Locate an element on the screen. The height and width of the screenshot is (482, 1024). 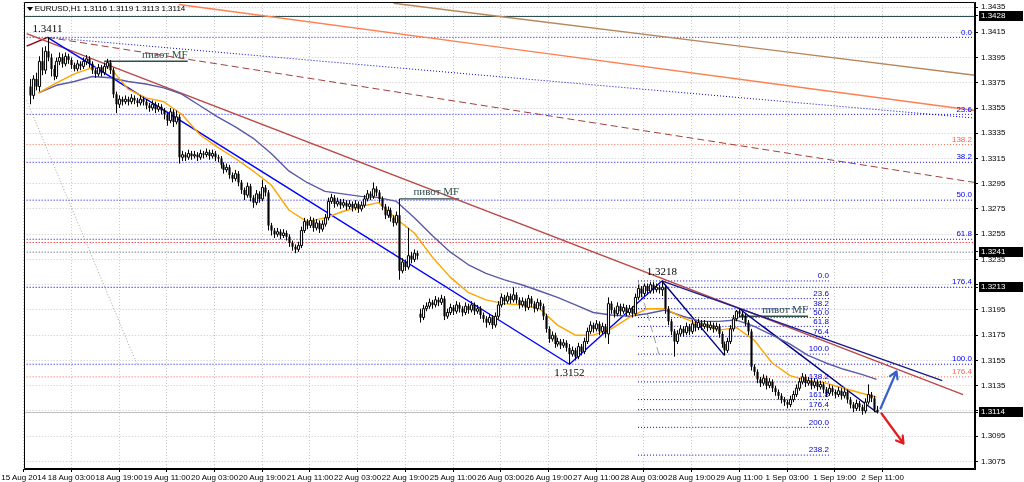
y-tick-label: 1.3375 is located at coordinates (994, 82).